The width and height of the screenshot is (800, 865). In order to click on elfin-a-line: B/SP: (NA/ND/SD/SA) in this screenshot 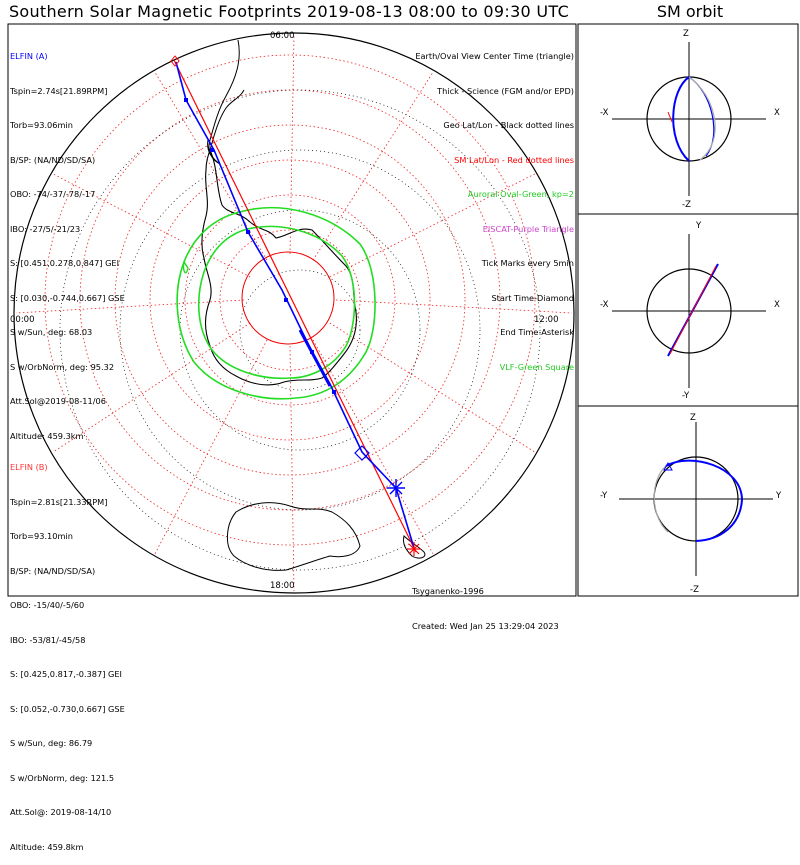, I will do `click(53, 159)`.